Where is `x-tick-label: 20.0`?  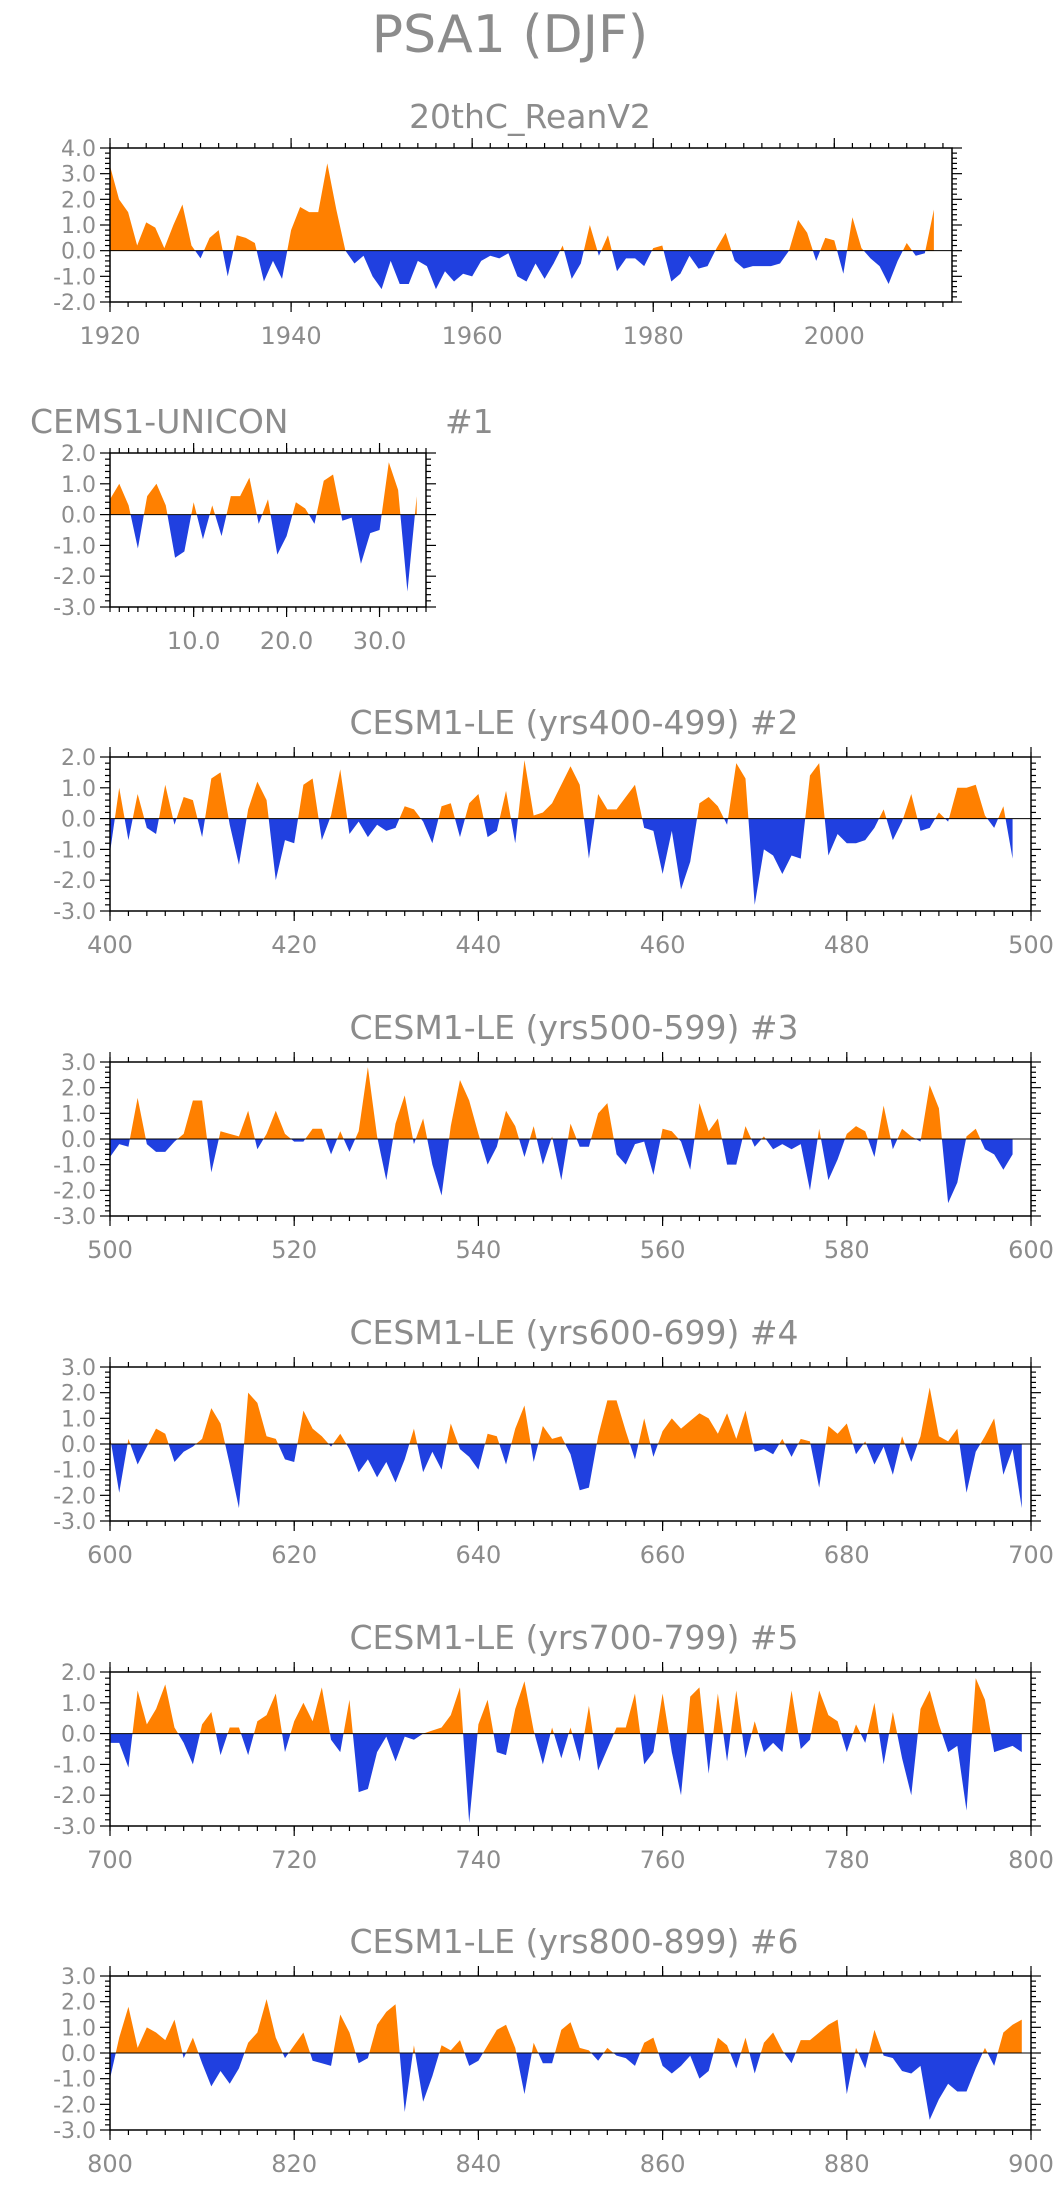 x-tick-label: 20.0 is located at coordinates (286, 641).